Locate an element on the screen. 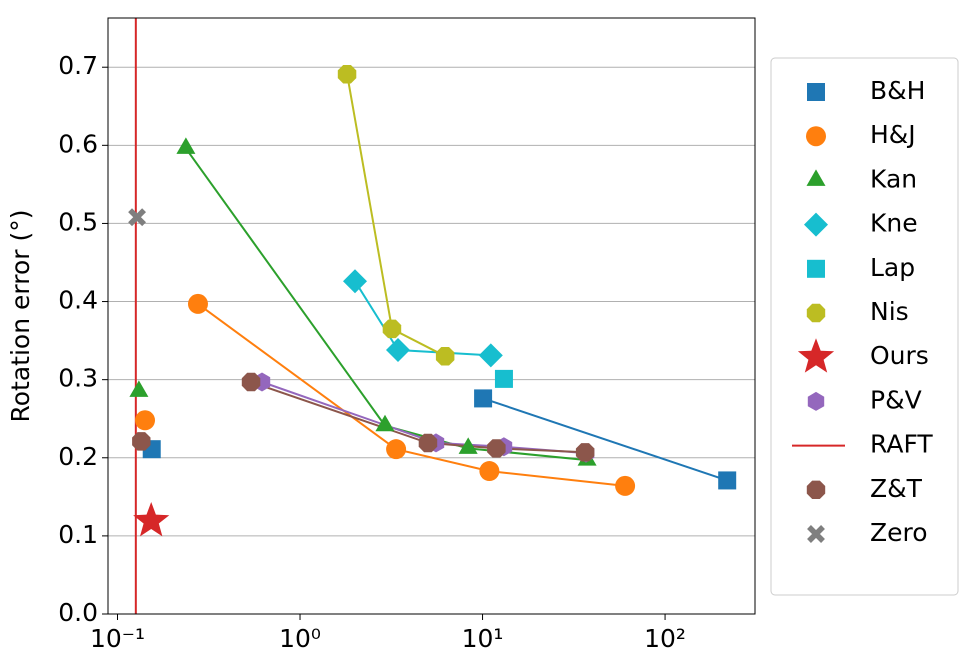 Image resolution: width=965 pixels, height=656 pixels. legend-label: B&H is located at coordinates (897, 90).